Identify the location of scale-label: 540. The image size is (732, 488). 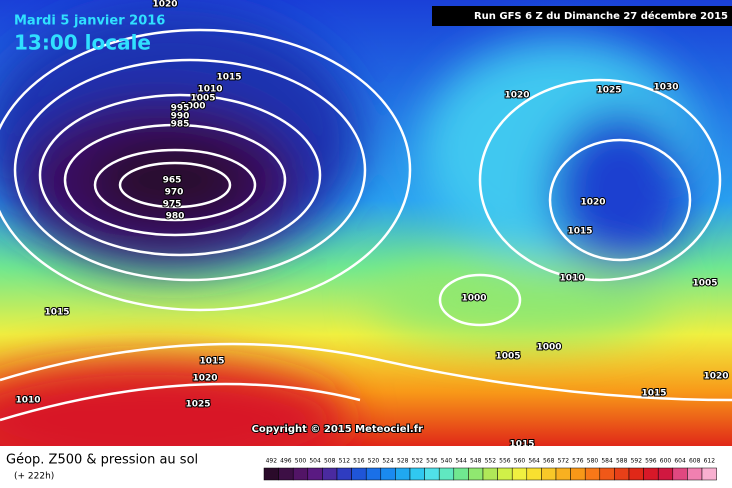
(447, 461).